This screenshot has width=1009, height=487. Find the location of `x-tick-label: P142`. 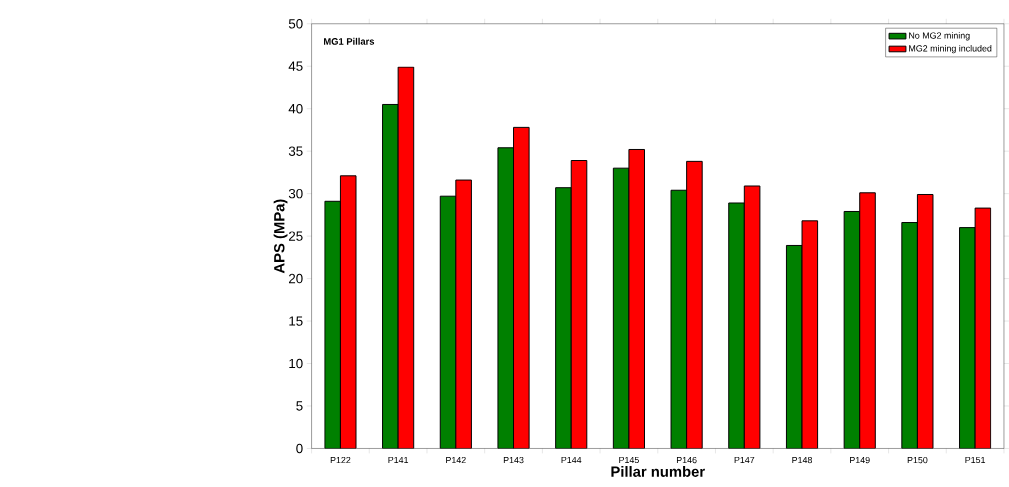

x-tick-label: P142 is located at coordinates (456, 460).